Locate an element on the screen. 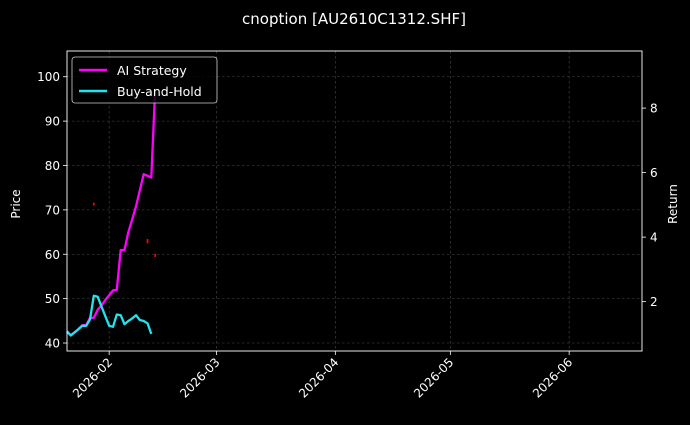  series-line-buy-and-hold is located at coordinates (109, 315).